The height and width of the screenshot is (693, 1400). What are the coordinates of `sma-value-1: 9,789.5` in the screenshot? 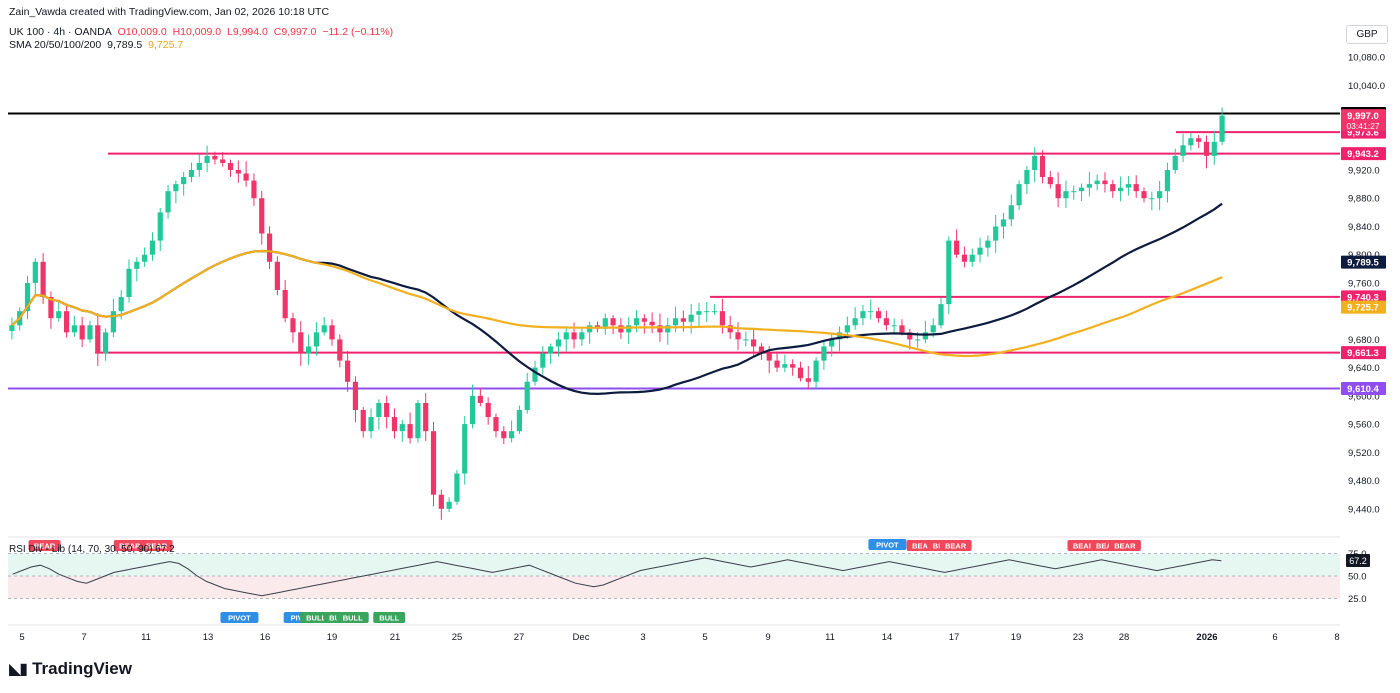 It's located at (125, 45).